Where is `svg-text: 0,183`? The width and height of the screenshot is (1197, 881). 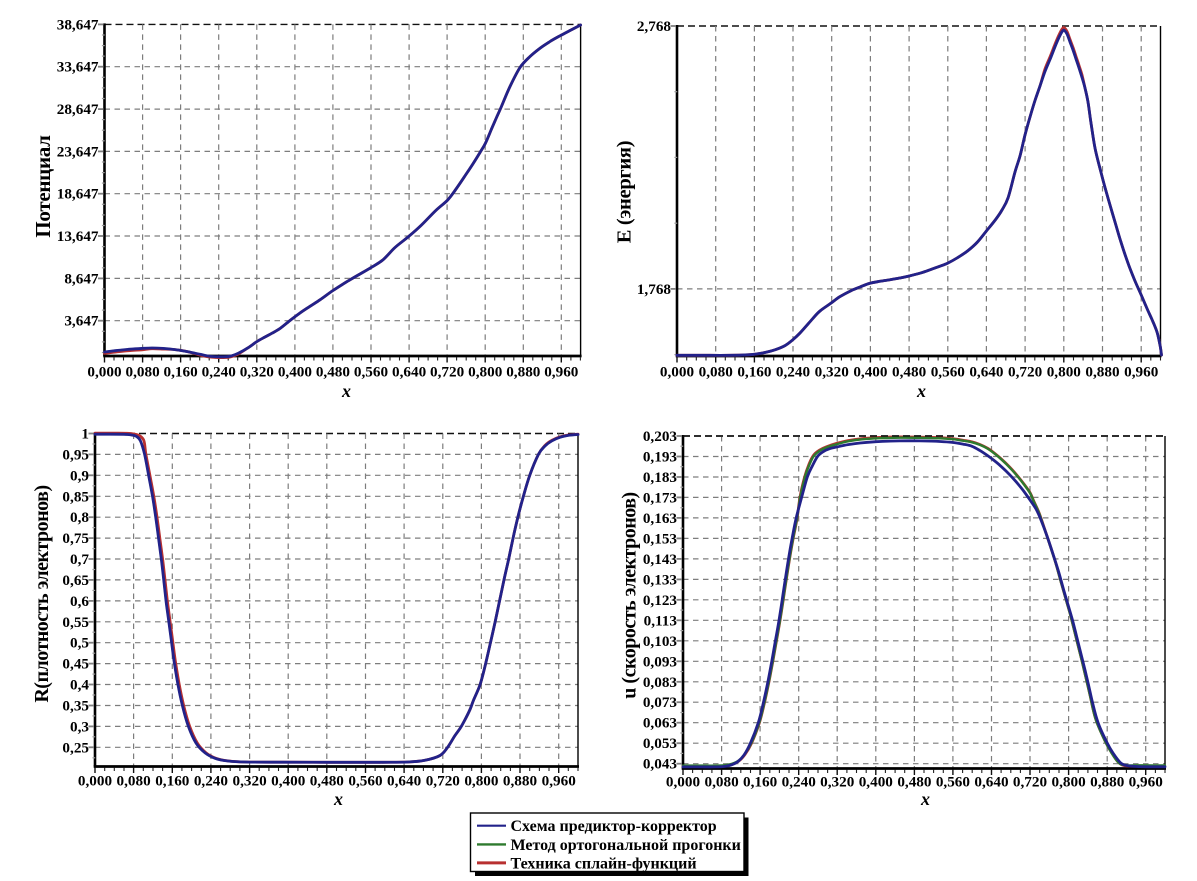
svg-text: 0,183 is located at coordinates (660, 477).